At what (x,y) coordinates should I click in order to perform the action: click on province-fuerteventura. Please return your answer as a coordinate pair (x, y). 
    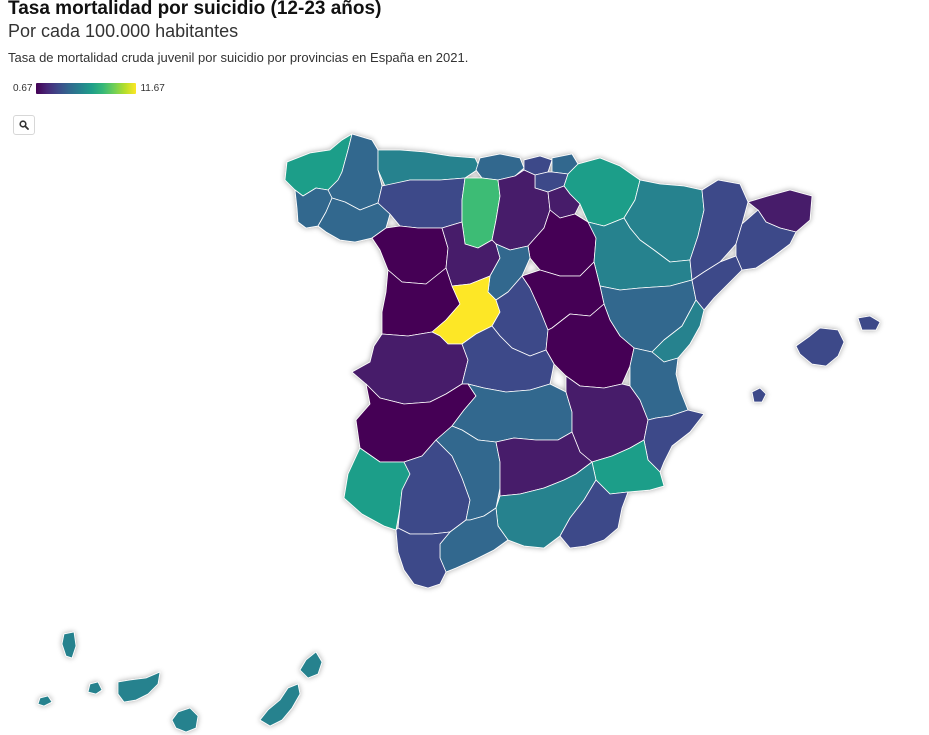
    Looking at the image, I should click on (280, 705).